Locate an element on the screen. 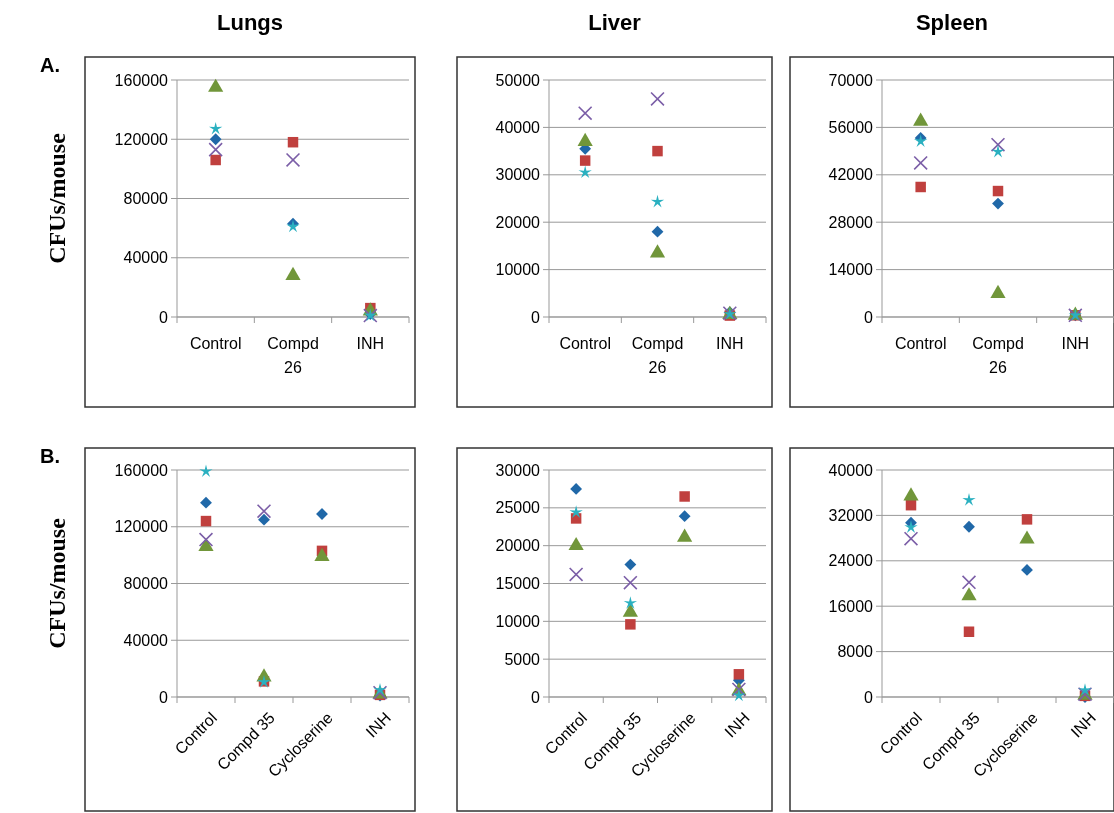  y-tick-label: 24000 is located at coordinates (851, 561).